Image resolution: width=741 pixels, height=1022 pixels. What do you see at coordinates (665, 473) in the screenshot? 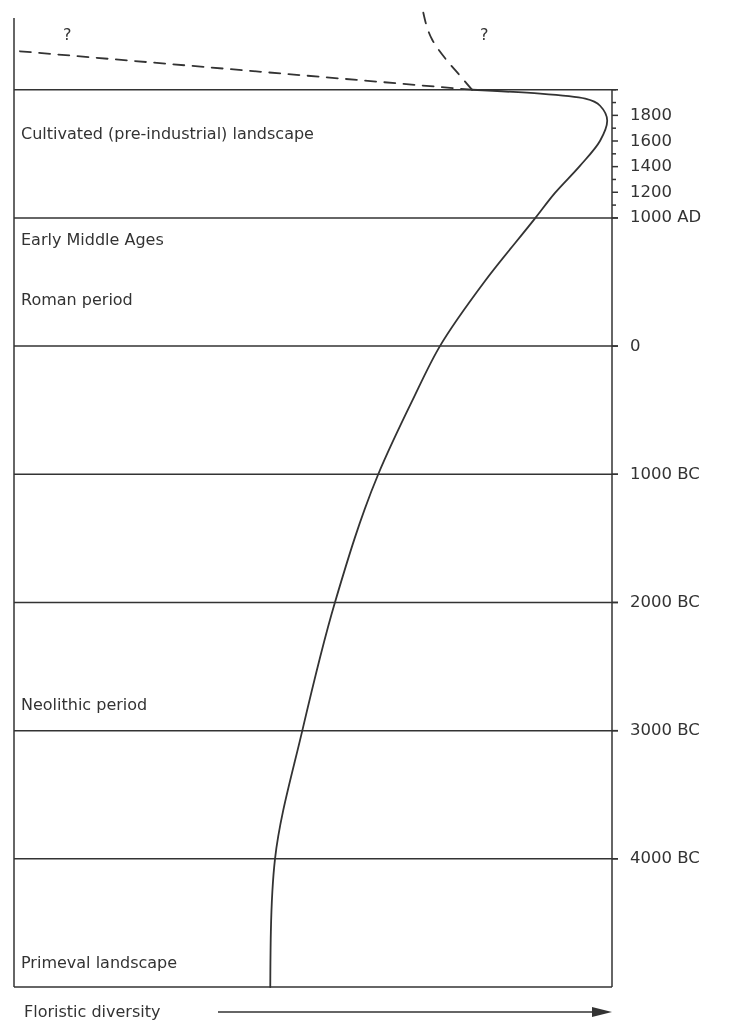
I see `y-tick-label: 1000 BC` at bounding box center [665, 473].